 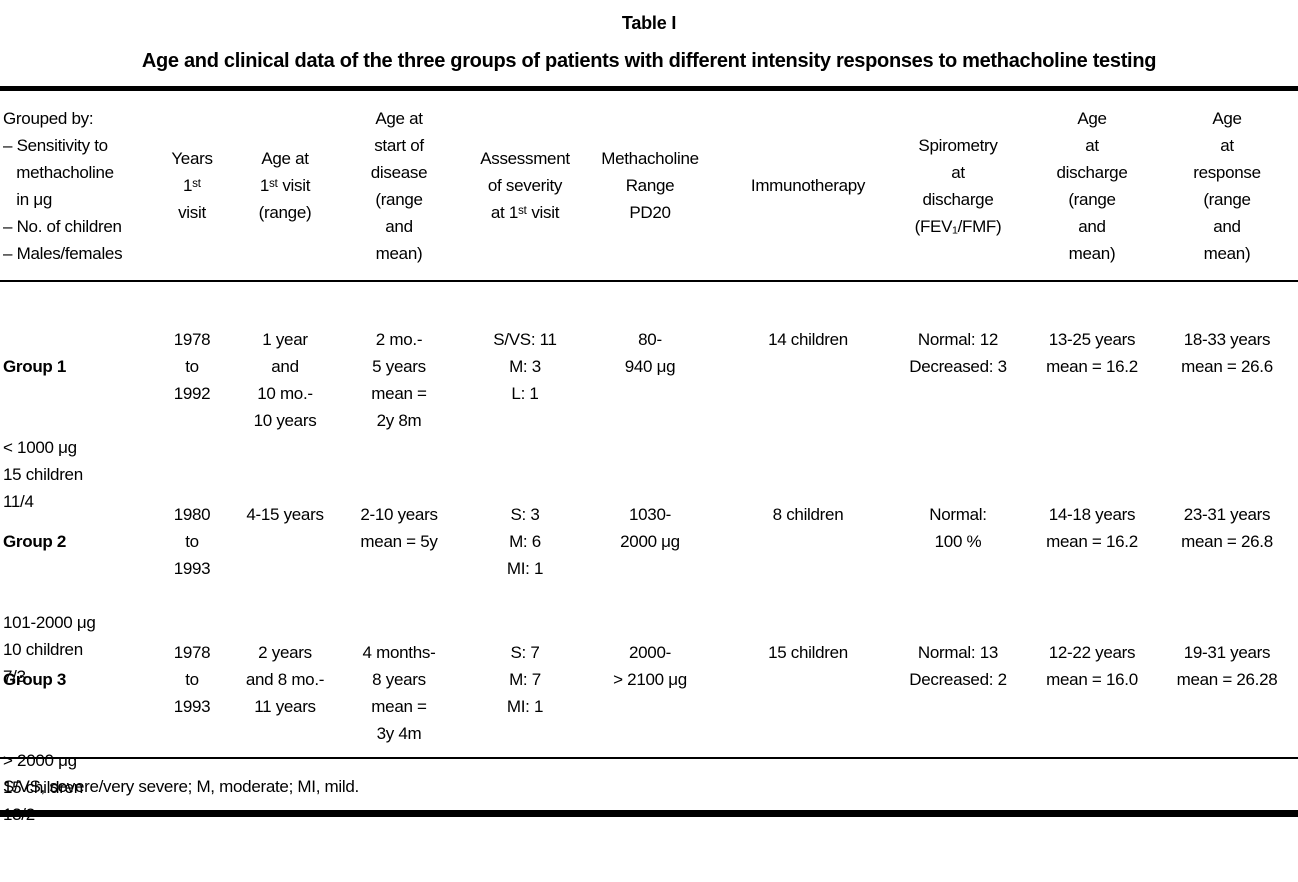 I want to click on cell-g2-age-response: 23-31 years mean = 26.8, so click(x=1227, y=528).